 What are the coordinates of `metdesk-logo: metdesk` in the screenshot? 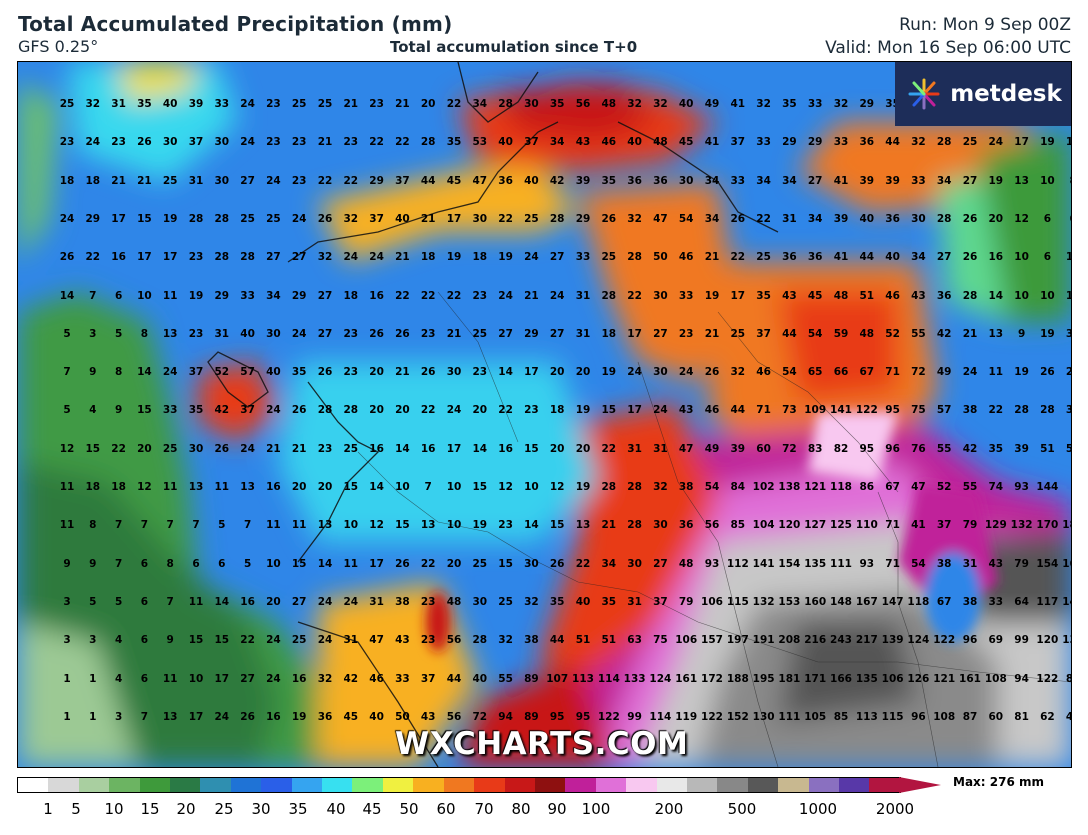 It's located at (983, 94).